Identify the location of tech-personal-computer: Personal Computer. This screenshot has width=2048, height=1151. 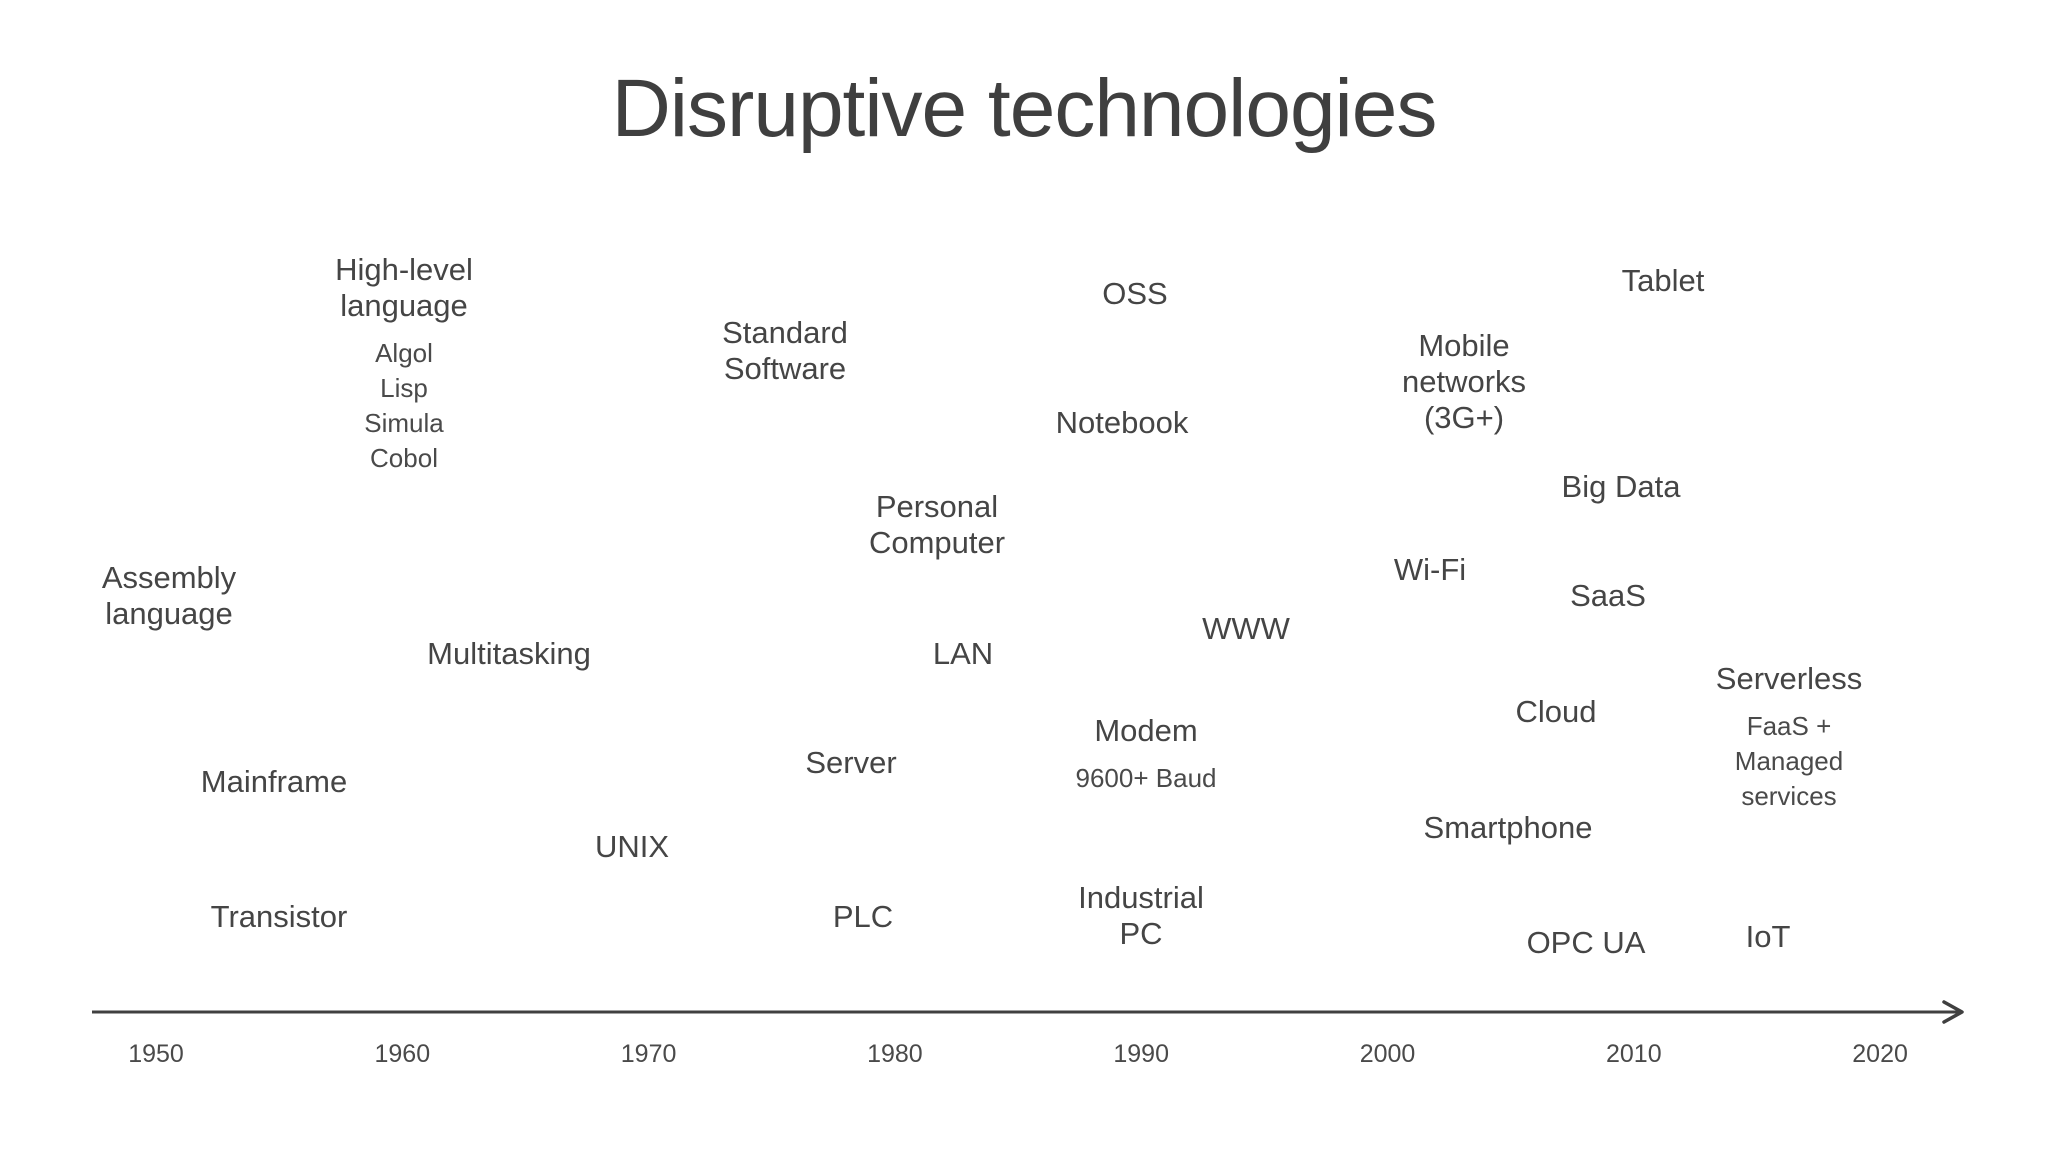
(937, 525).